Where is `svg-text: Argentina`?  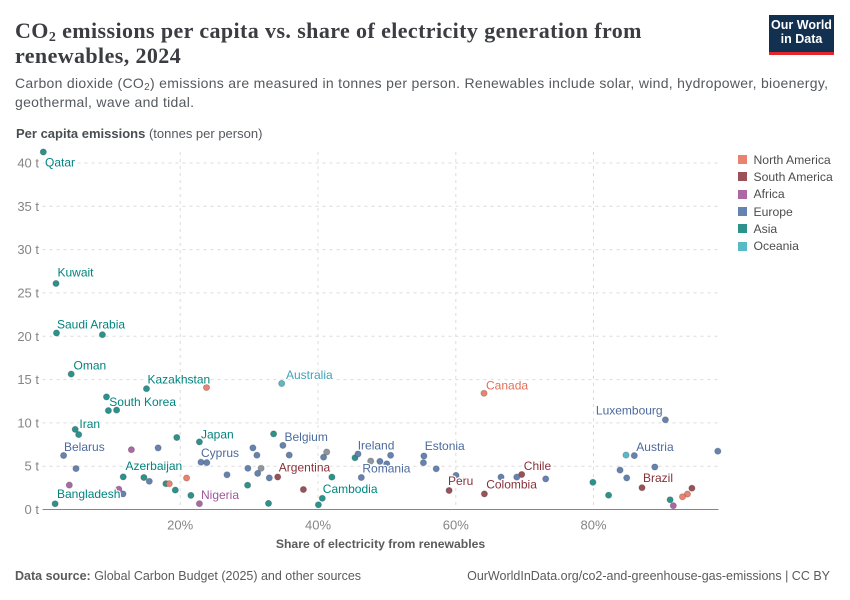
svg-text: Argentina is located at coordinates (305, 467).